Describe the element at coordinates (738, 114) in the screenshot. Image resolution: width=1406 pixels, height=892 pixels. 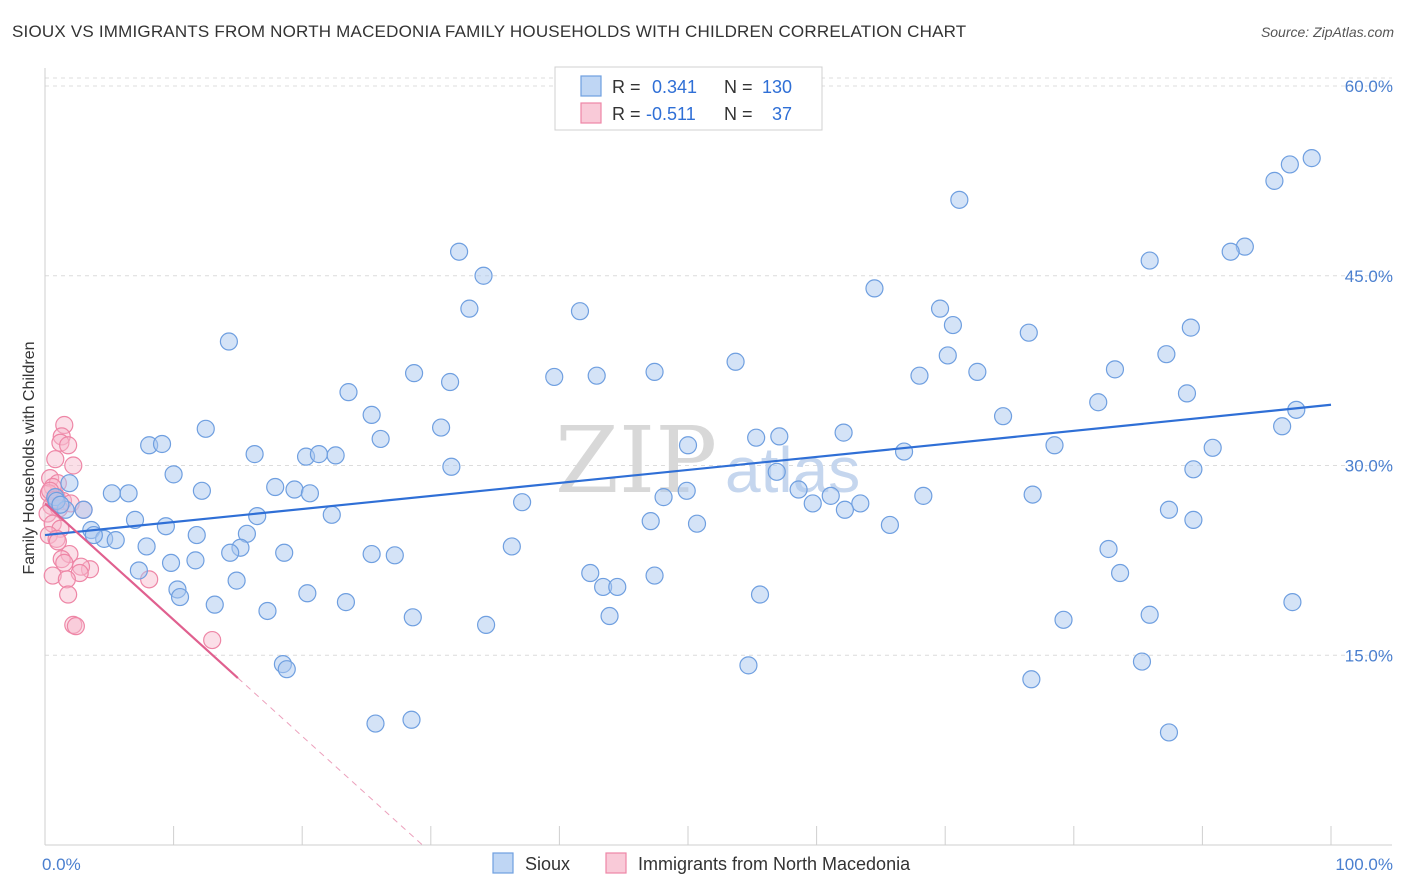
I see `legend-n-label-macedonia: N =` at that location.